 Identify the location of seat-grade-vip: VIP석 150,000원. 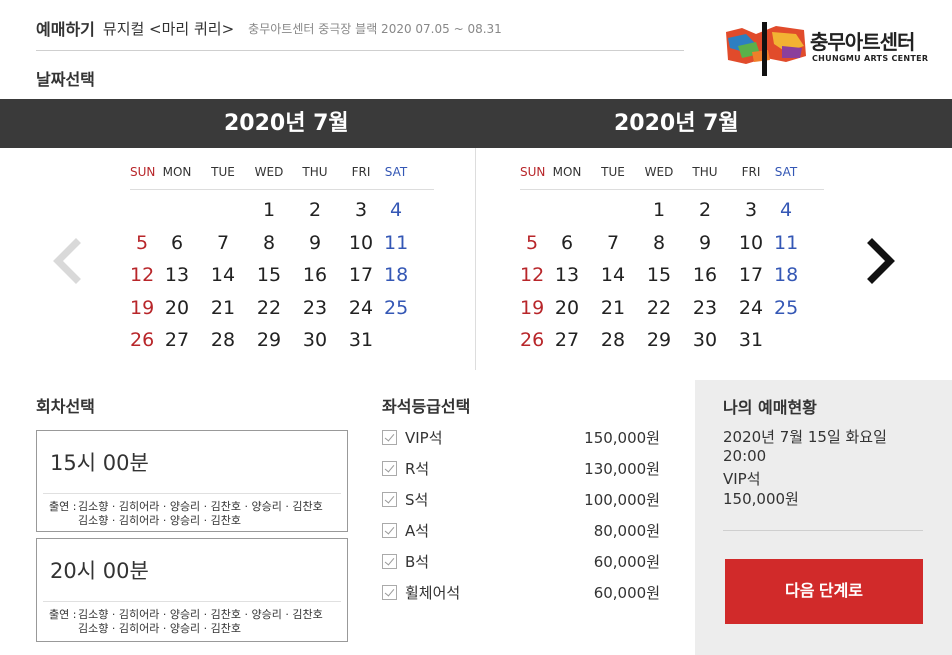
(521, 437).